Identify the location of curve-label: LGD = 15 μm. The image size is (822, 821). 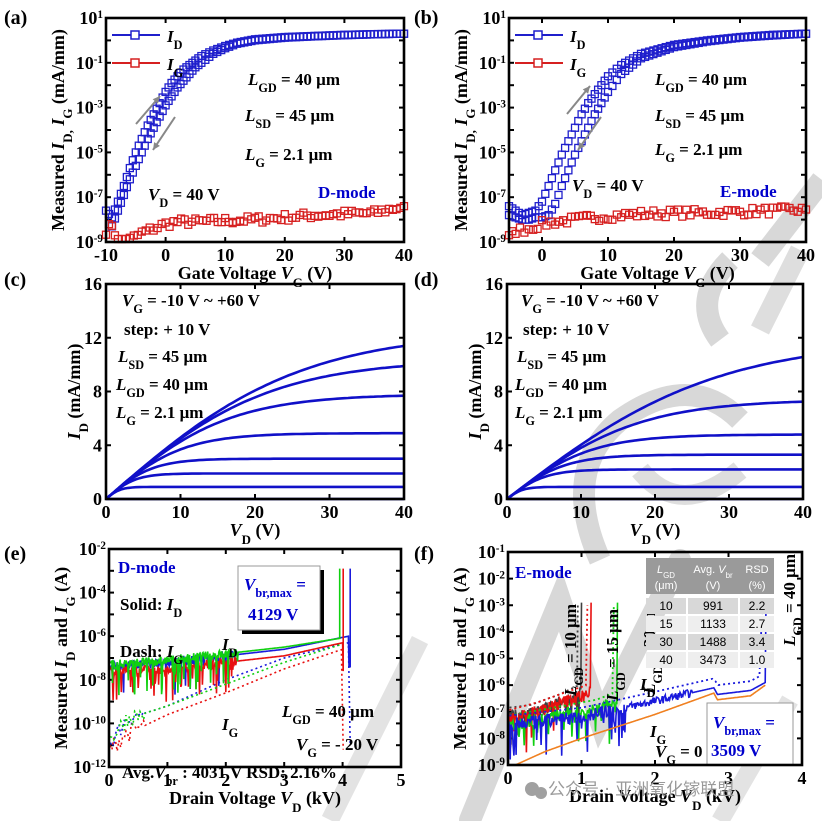
(615, 655).